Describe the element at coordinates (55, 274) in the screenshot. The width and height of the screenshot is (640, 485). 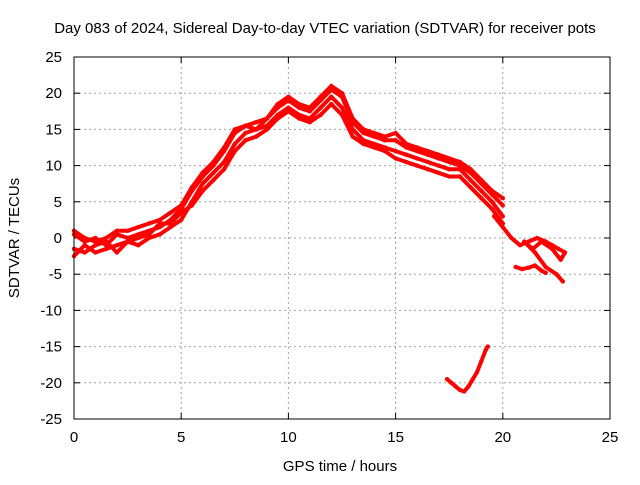
I see `y-tick-label: -5` at that location.